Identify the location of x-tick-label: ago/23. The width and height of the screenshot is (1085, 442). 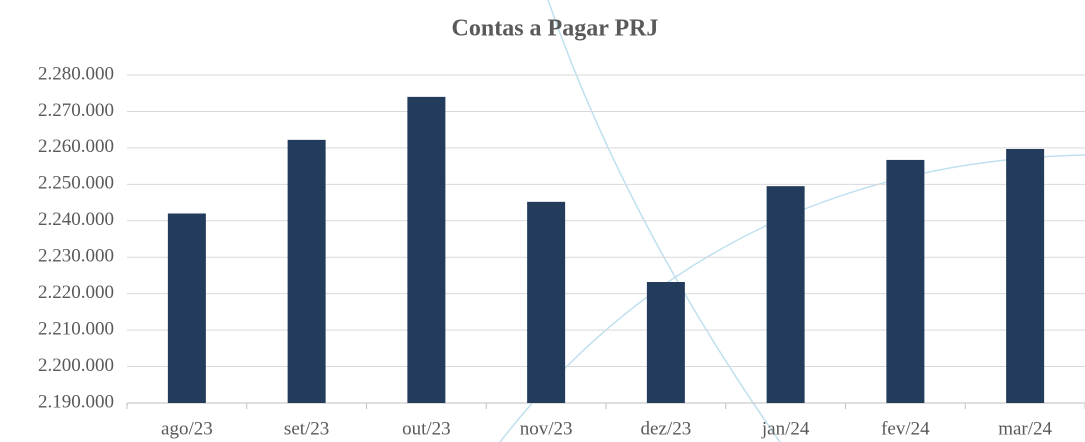
(187, 428).